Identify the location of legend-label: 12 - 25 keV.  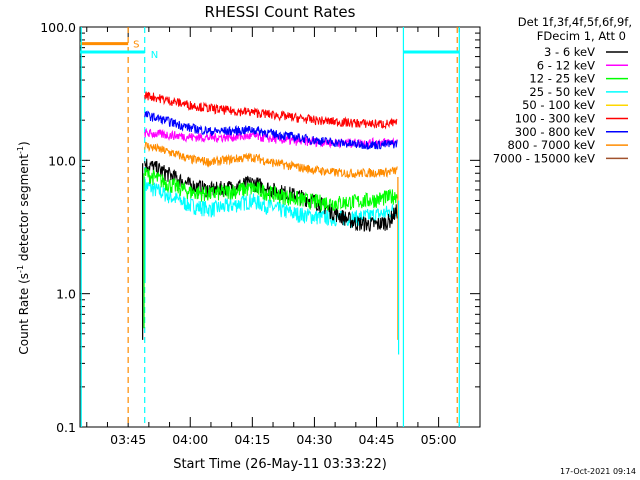
(562, 79).